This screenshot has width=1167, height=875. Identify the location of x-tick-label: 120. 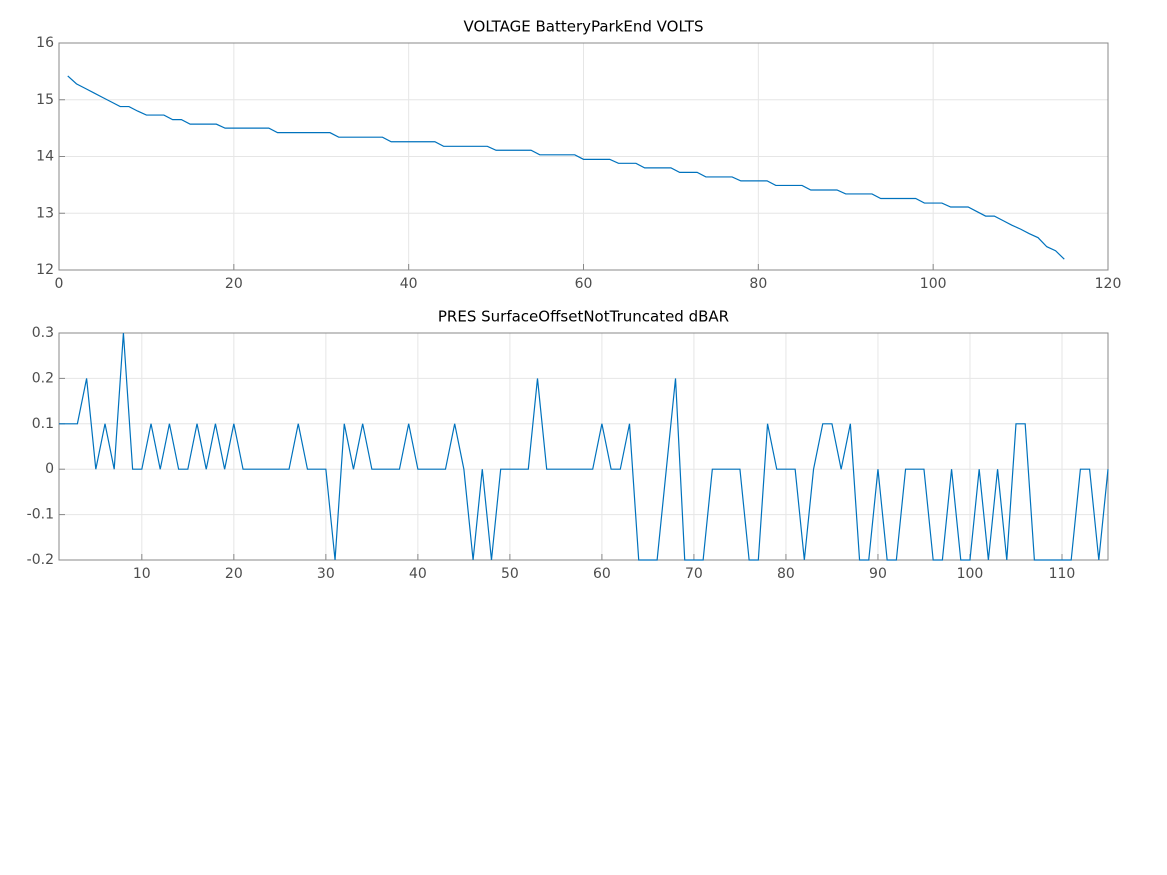
(1108, 284).